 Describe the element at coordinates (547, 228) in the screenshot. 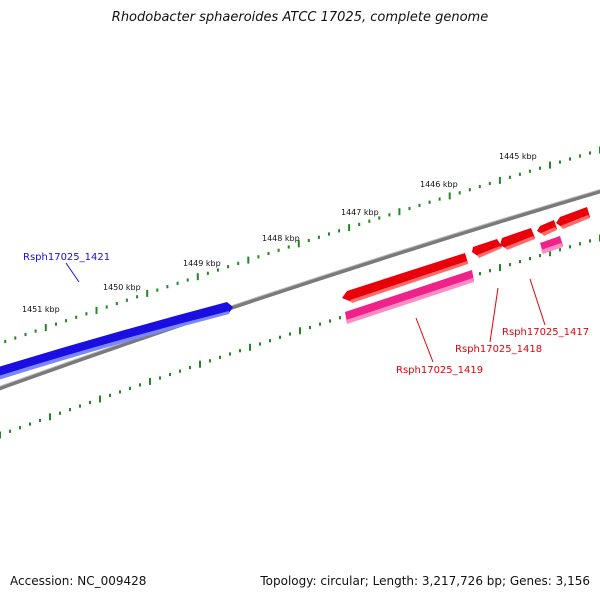

I see `gene-small-forward` at that location.